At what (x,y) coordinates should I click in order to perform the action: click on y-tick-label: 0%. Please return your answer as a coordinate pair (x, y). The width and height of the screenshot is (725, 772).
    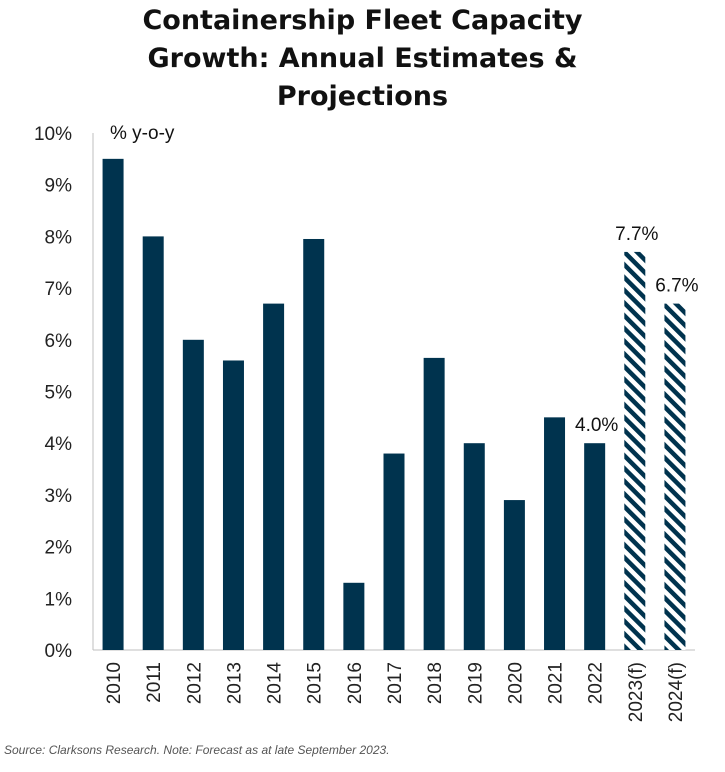
    Looking at the image, I should click on (59, 651).